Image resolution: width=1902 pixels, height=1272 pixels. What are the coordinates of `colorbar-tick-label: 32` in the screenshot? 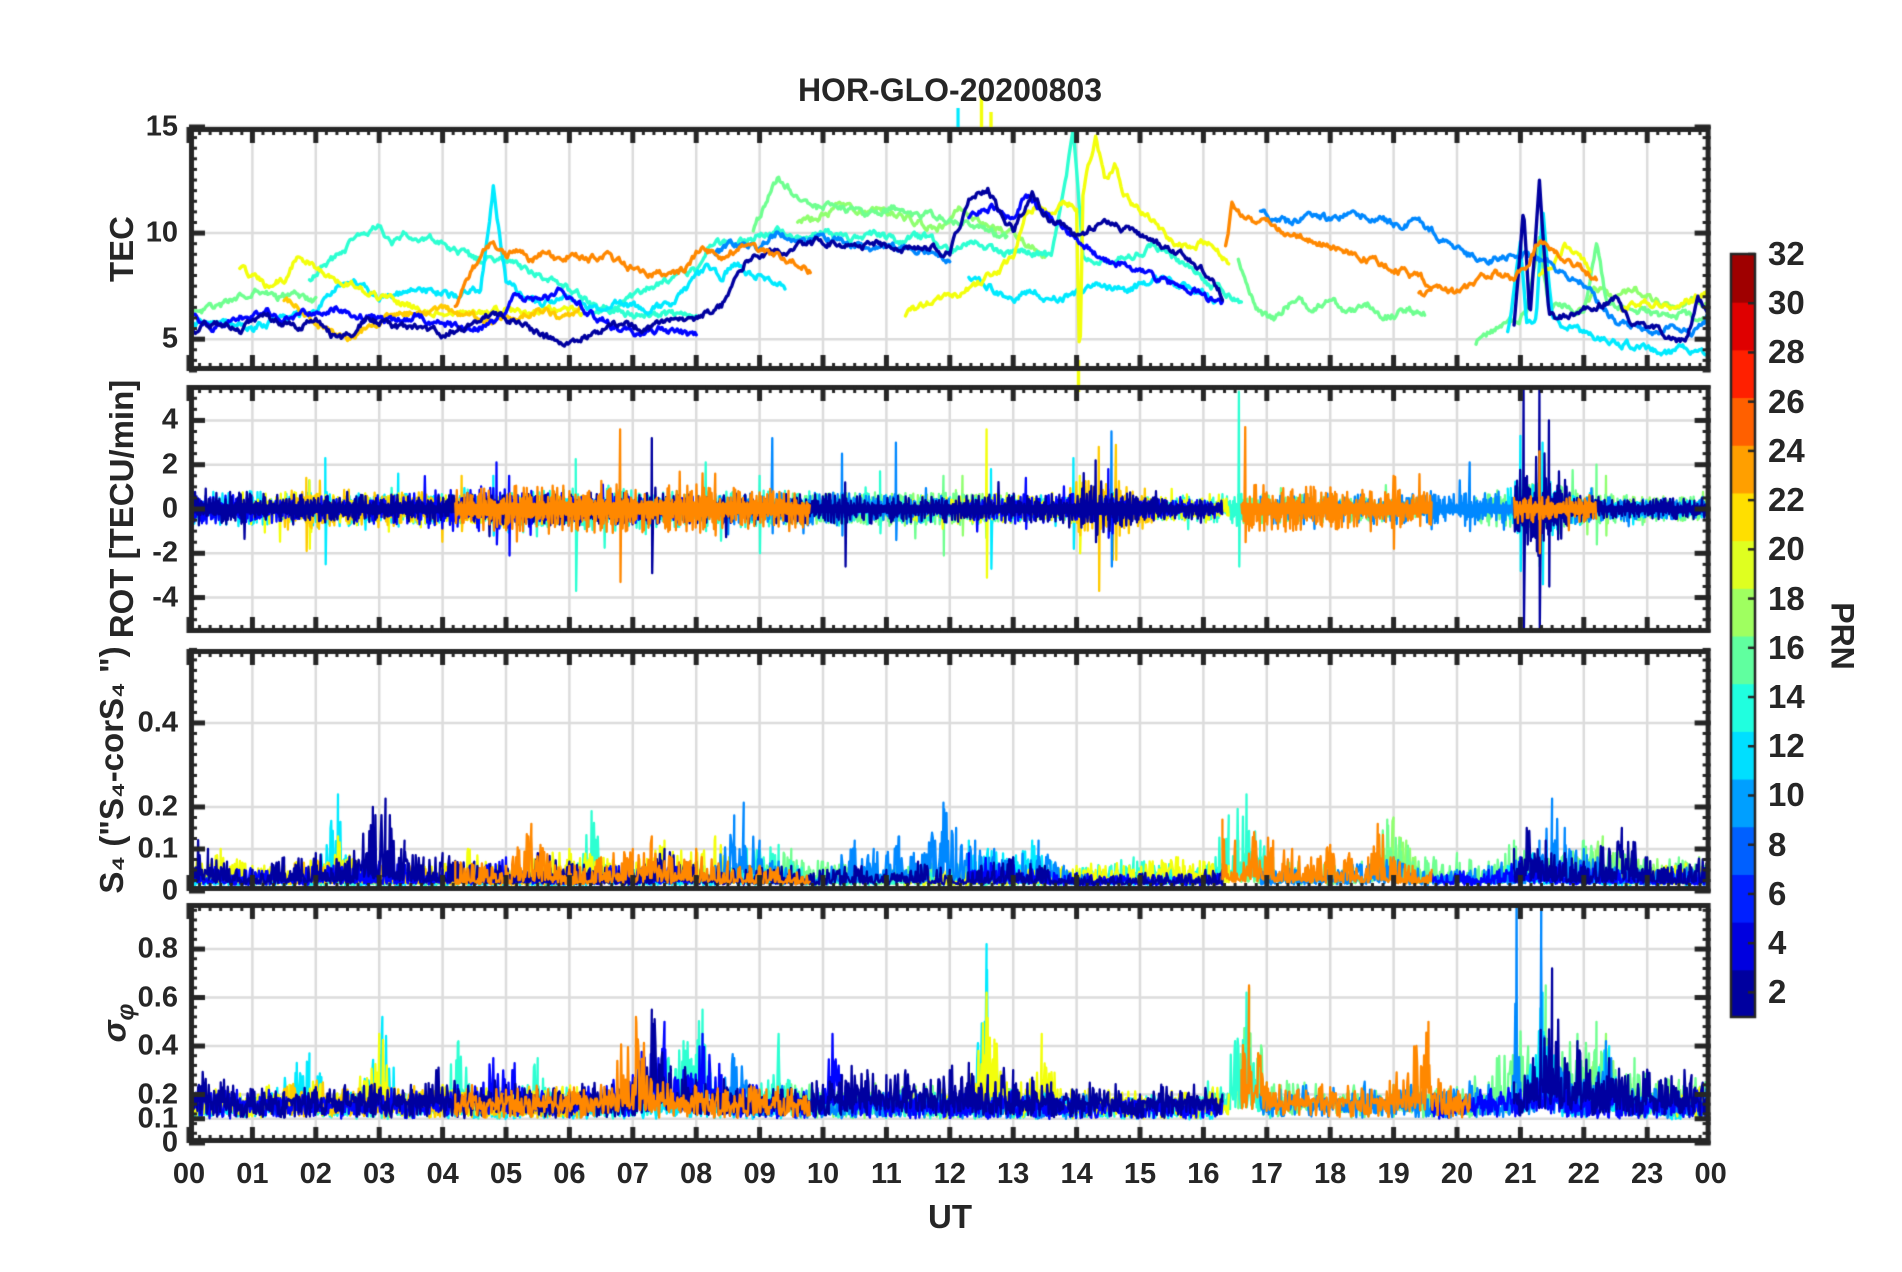 It's located at (1786, 253).